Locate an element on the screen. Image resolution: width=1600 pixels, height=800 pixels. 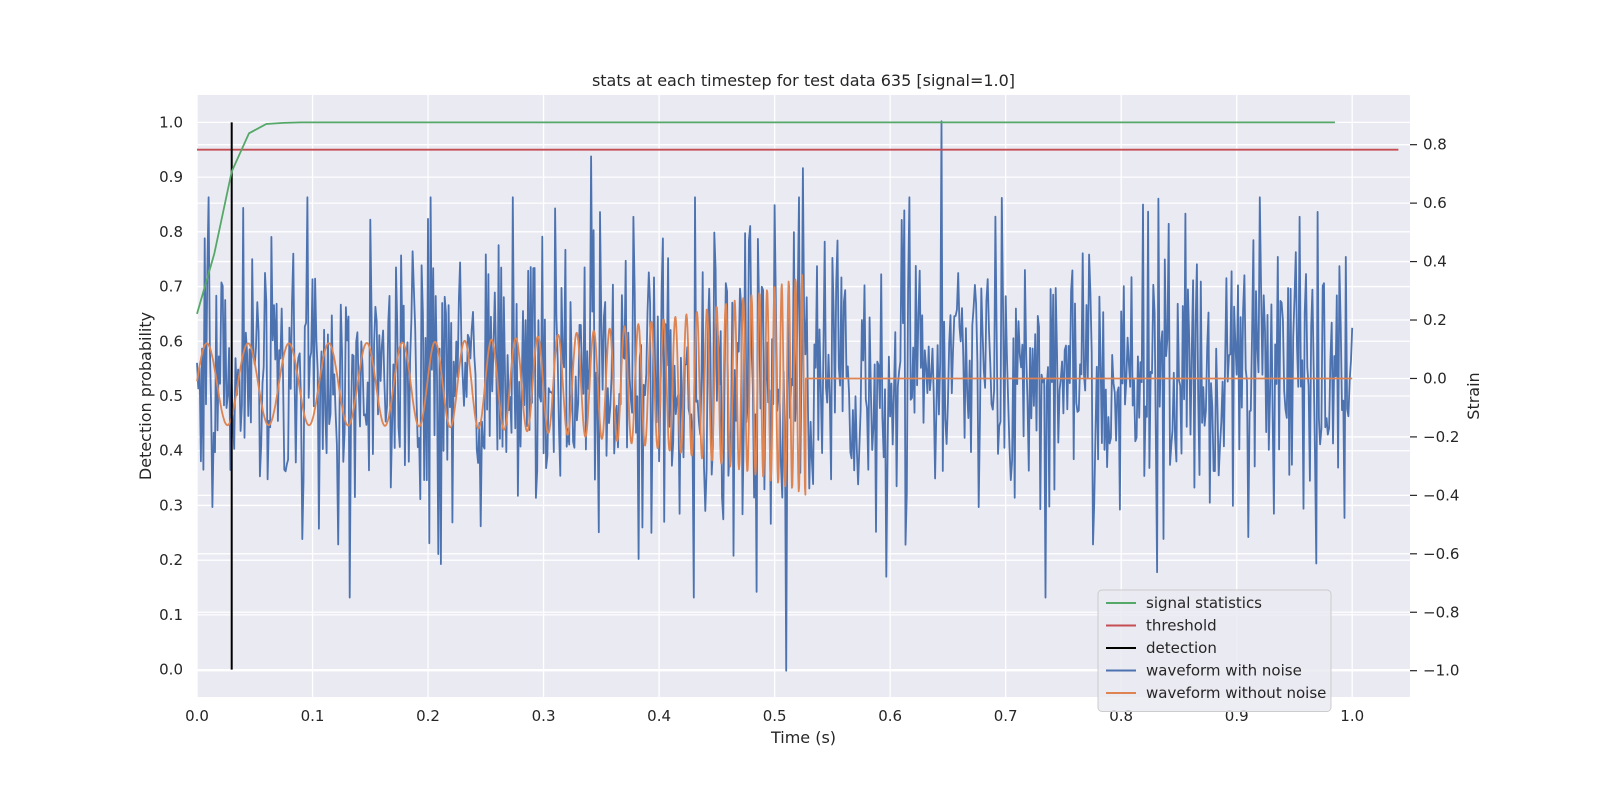
legend-label: threshold is located at coordinates (1181, 626).